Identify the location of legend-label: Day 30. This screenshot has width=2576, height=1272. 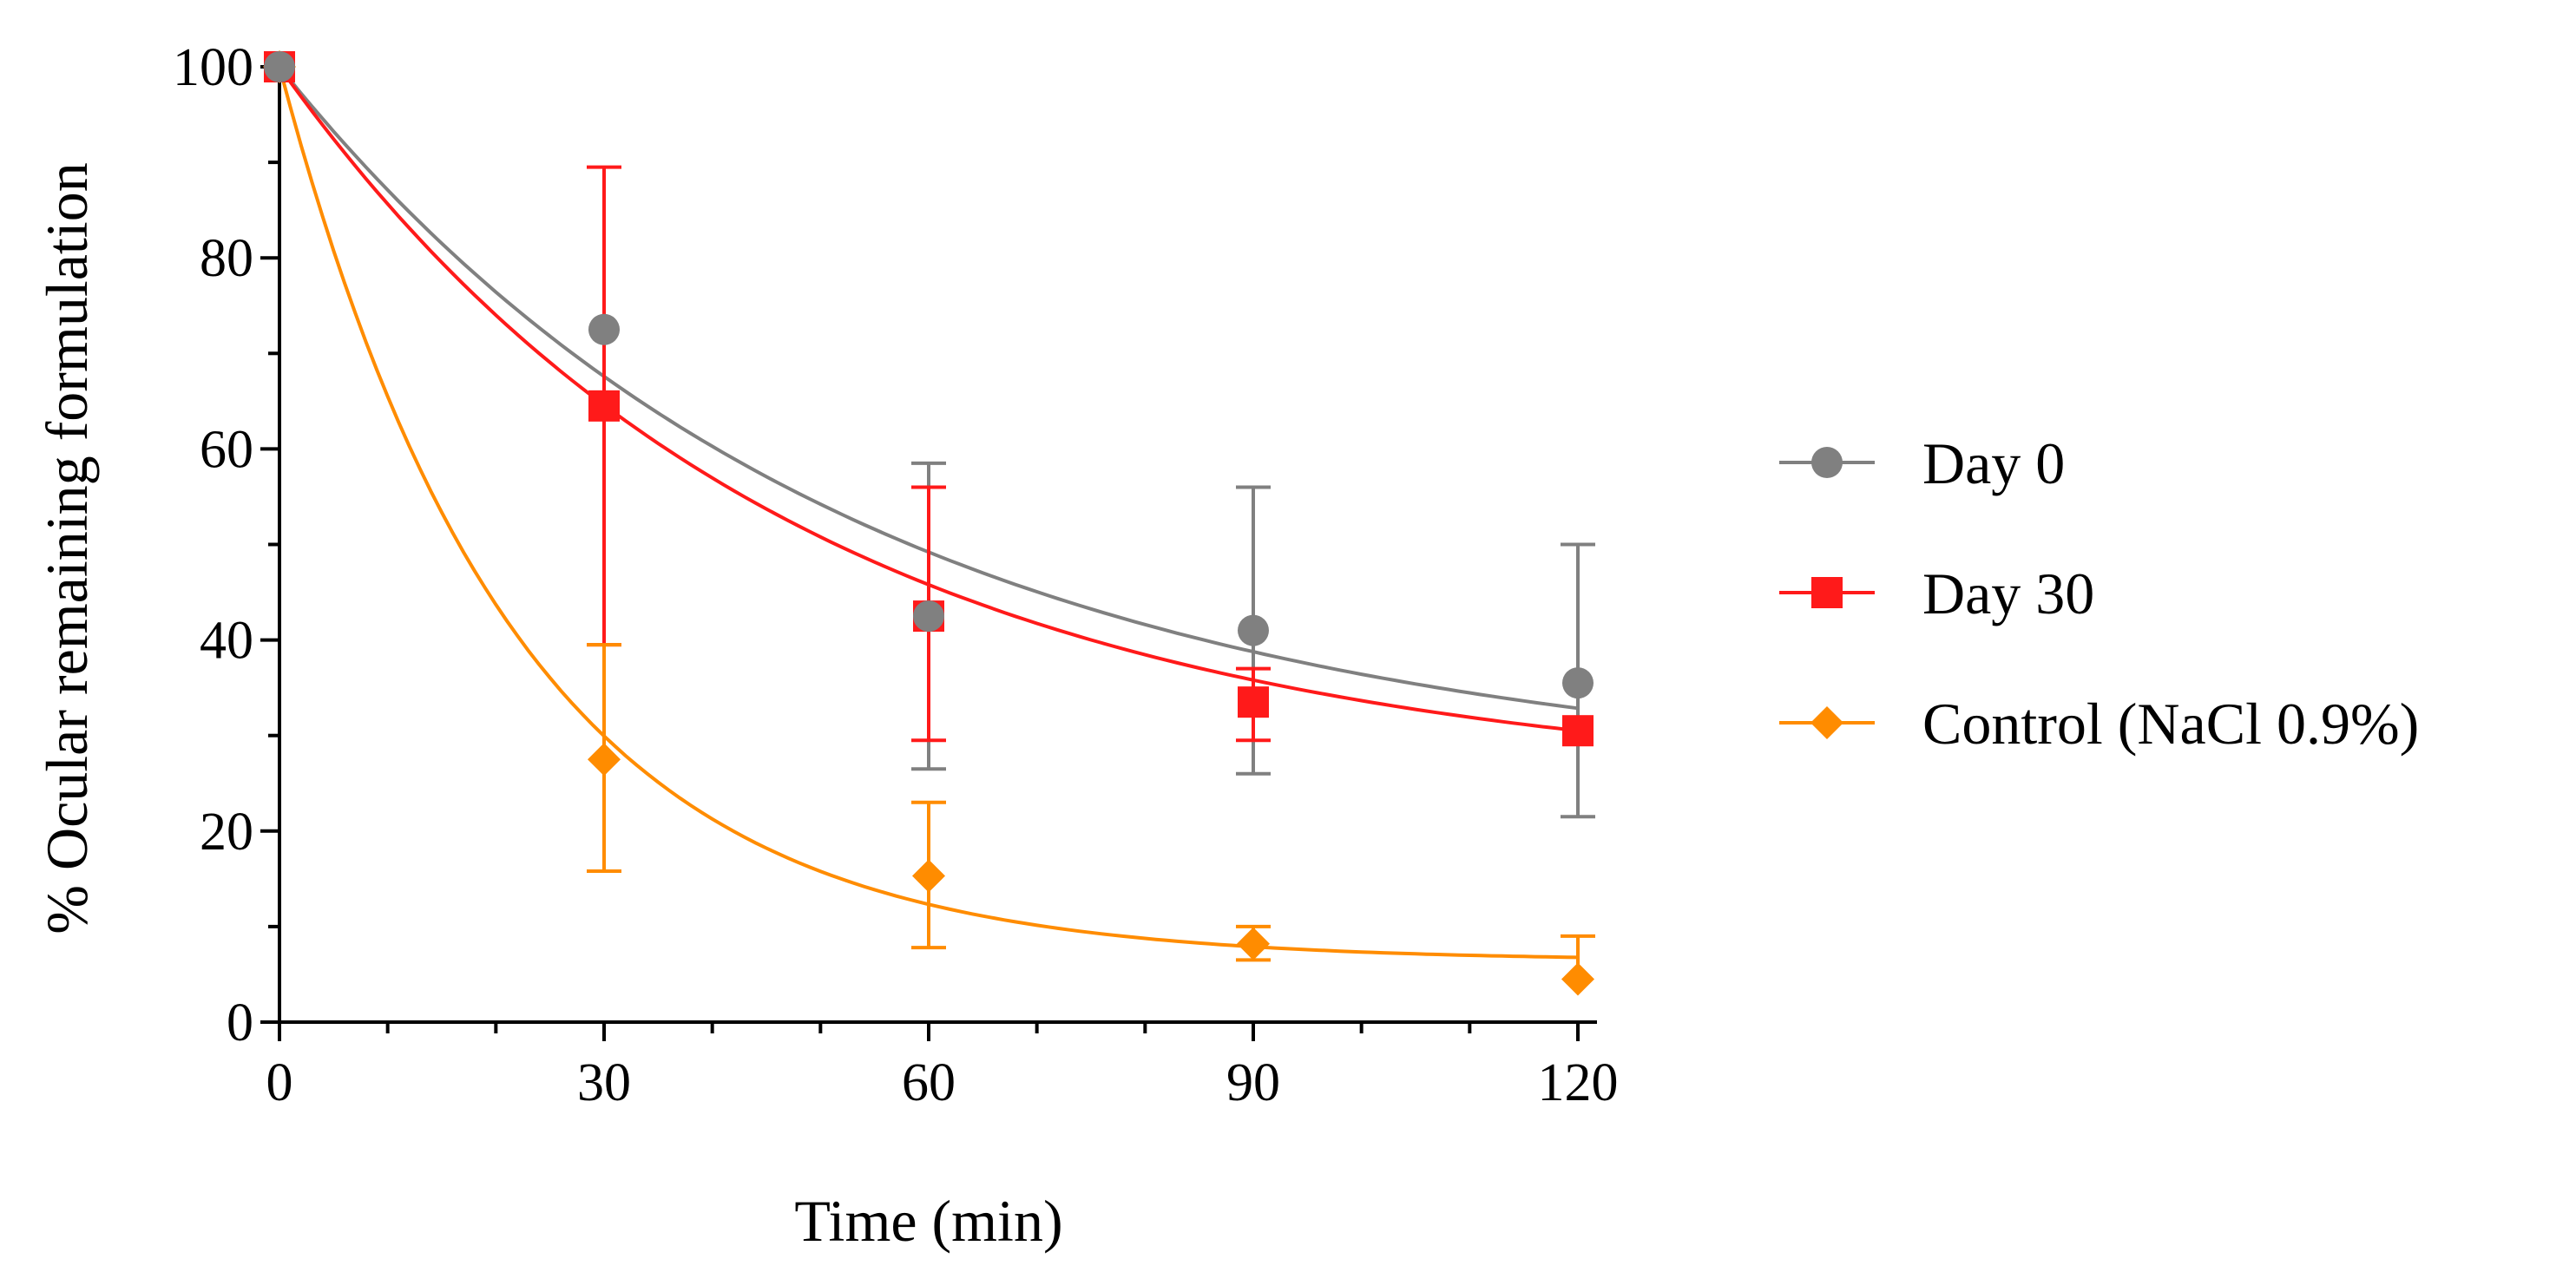
(2008, 593).